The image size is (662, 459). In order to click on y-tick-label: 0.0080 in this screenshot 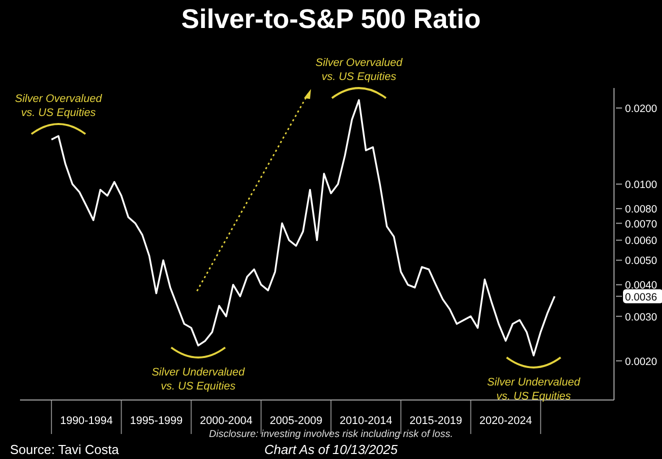, I will do `click(641, 210)`.